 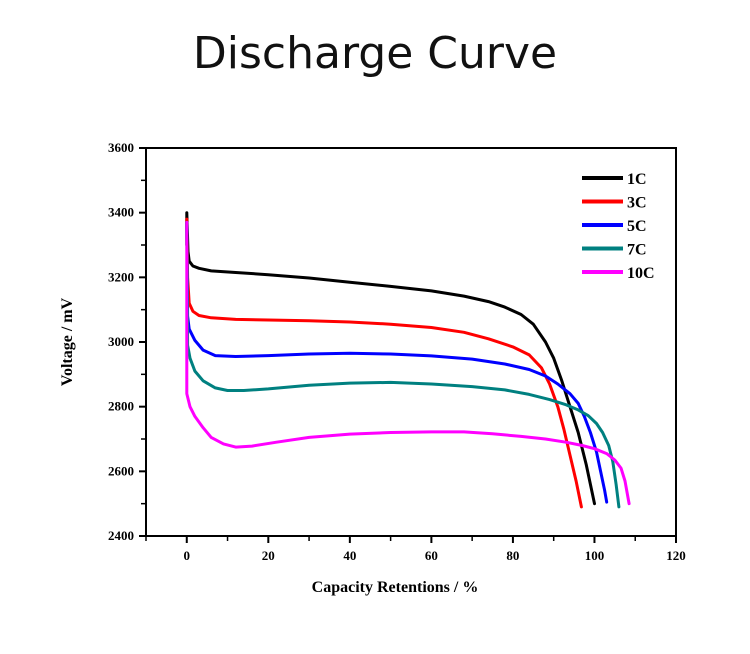 I want to click on y-tick-label: 3400, so click(x=121, y=212).